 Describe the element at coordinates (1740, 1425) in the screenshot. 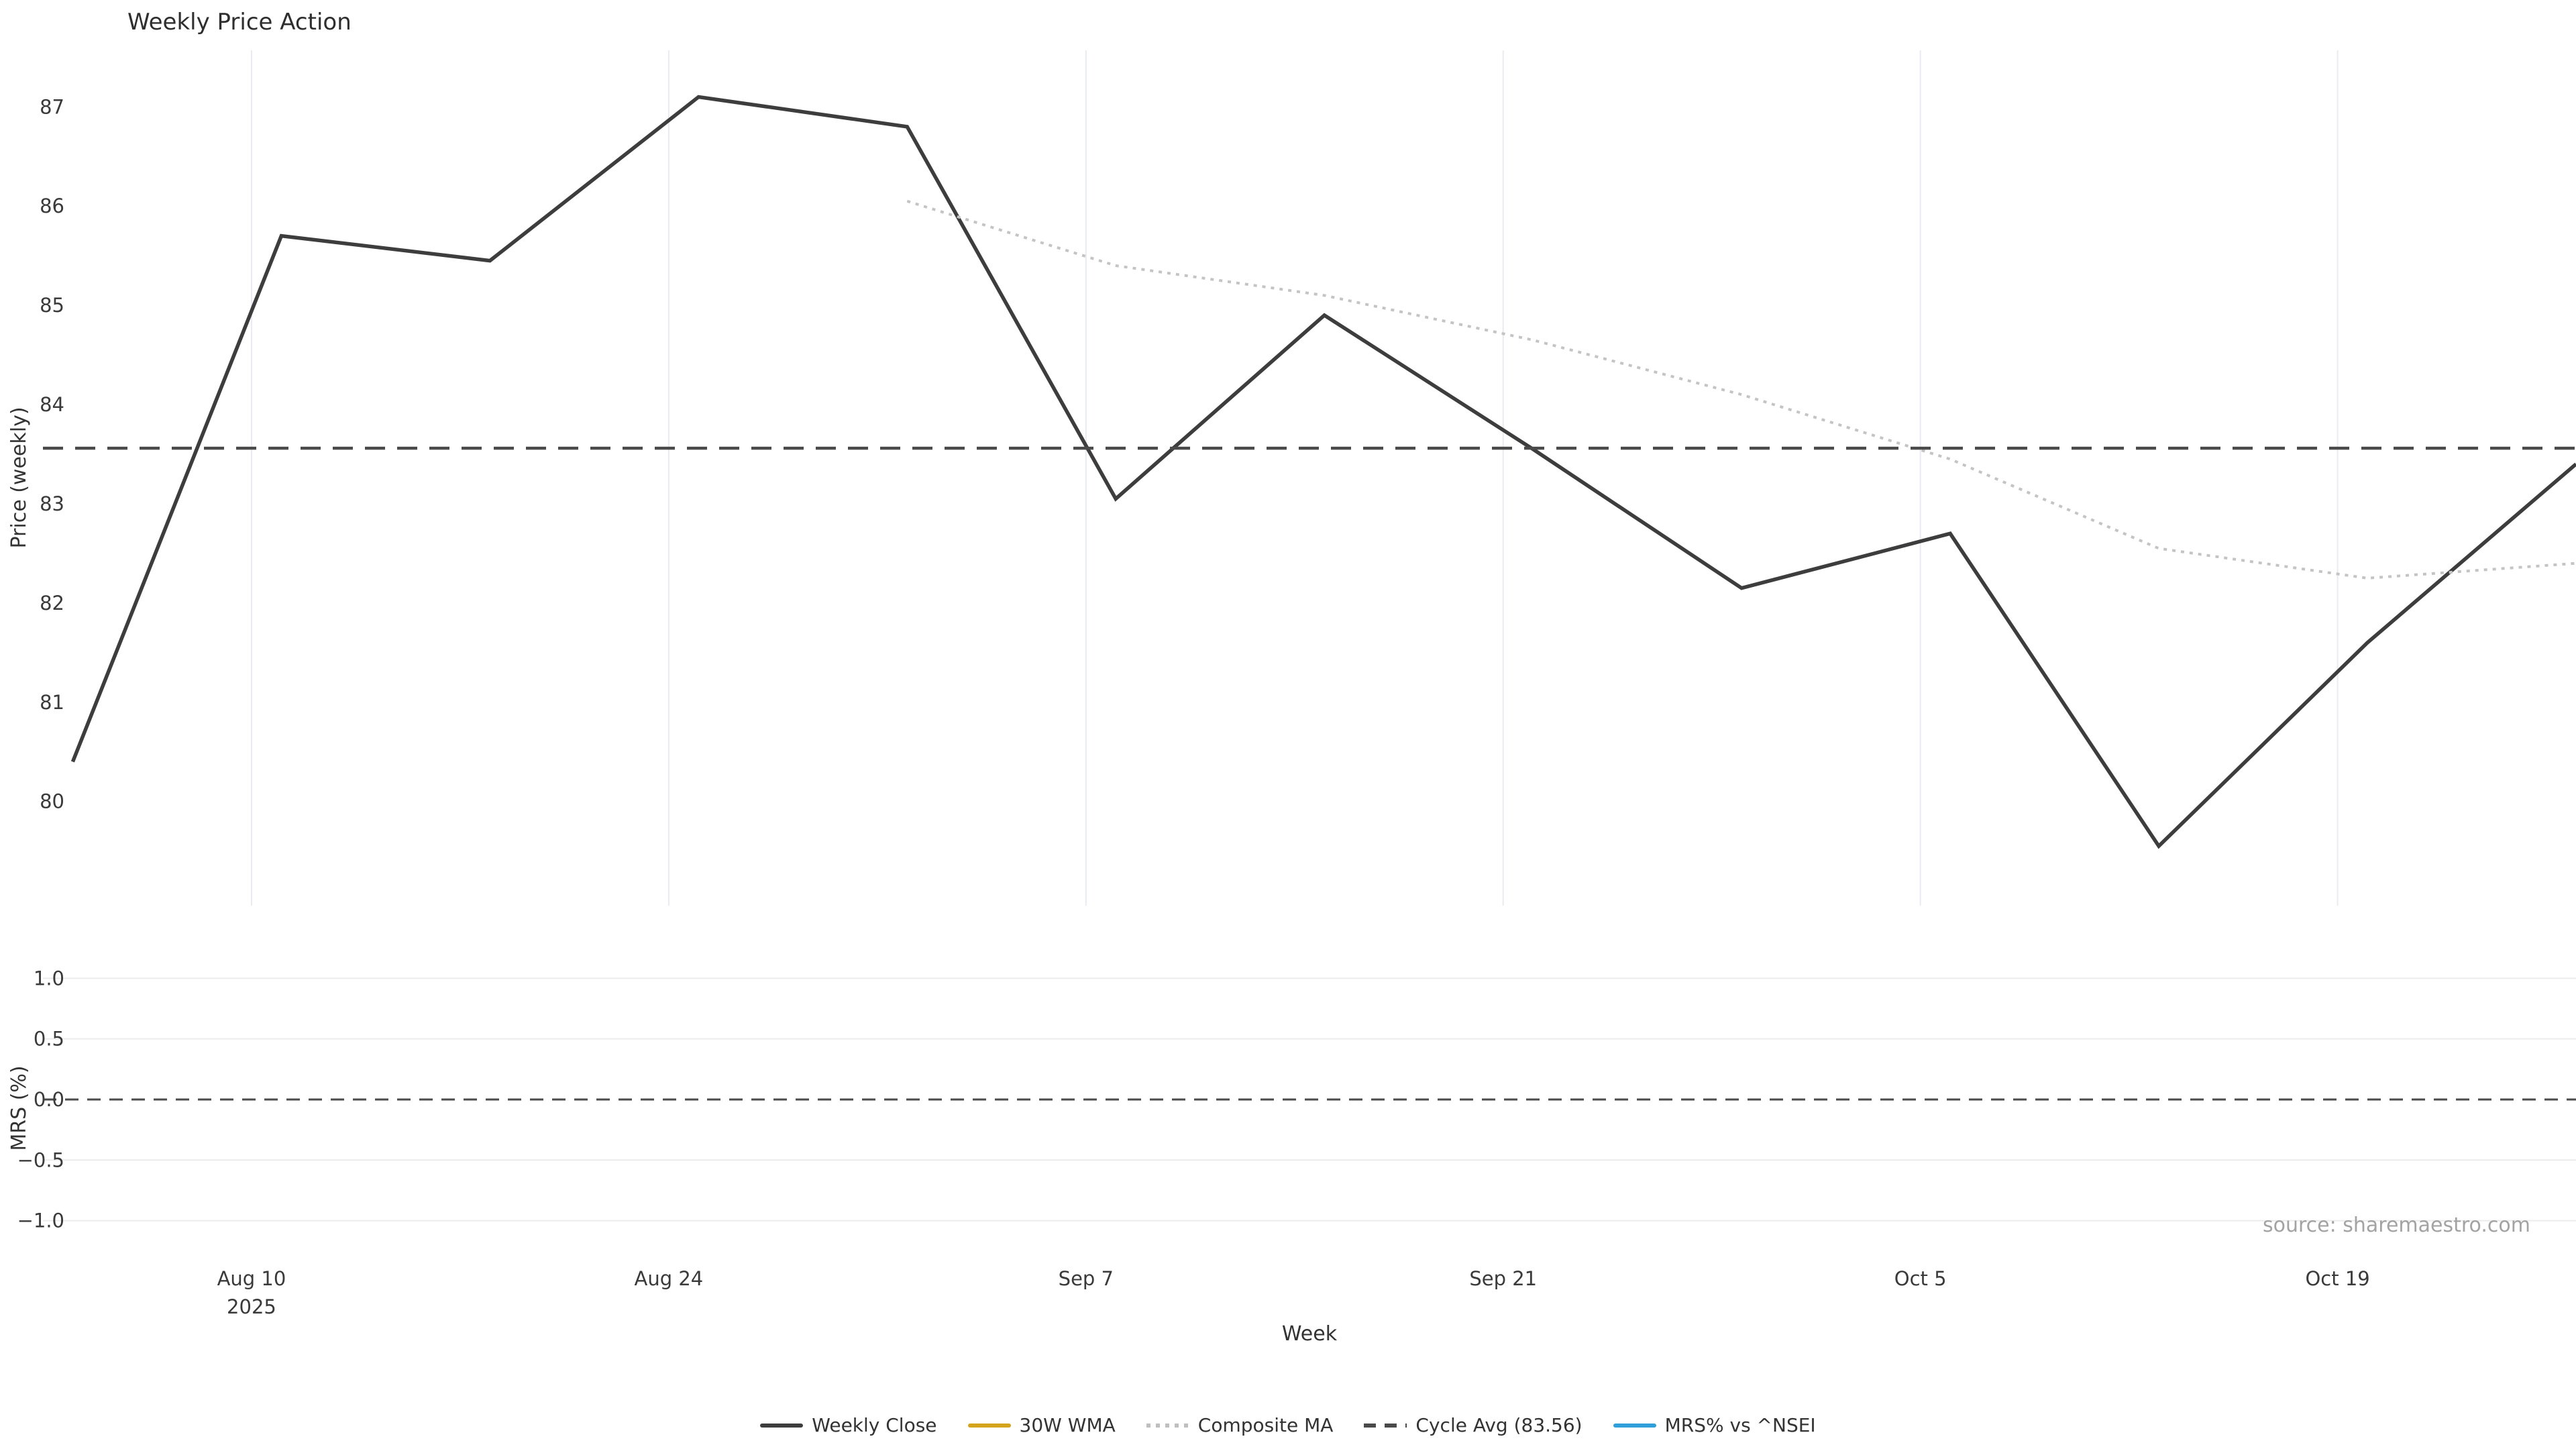

I see `legend-label: MRS% vs ^NSEI` at that location.